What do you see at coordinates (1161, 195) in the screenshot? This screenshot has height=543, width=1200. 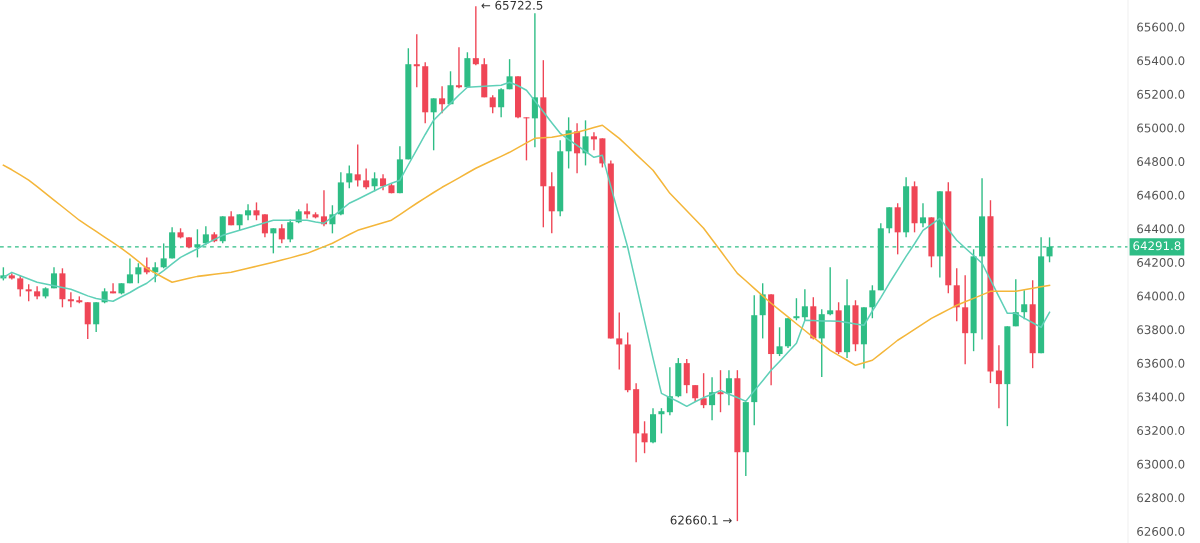 I see `y-tick-label: 64600.0` at bounding box center [1161, 195].